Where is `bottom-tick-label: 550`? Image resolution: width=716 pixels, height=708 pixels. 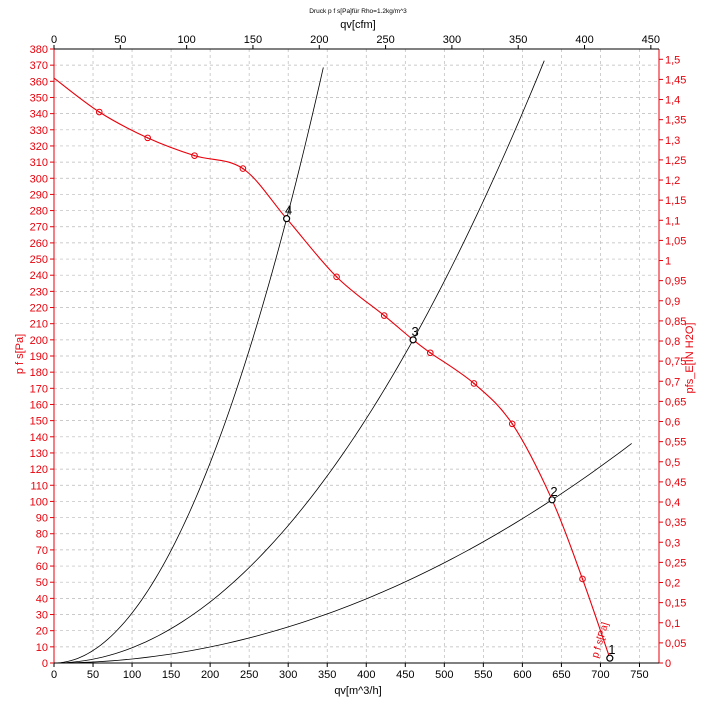 bottom-tick-label: 550 is located at coordinates (483, 675).